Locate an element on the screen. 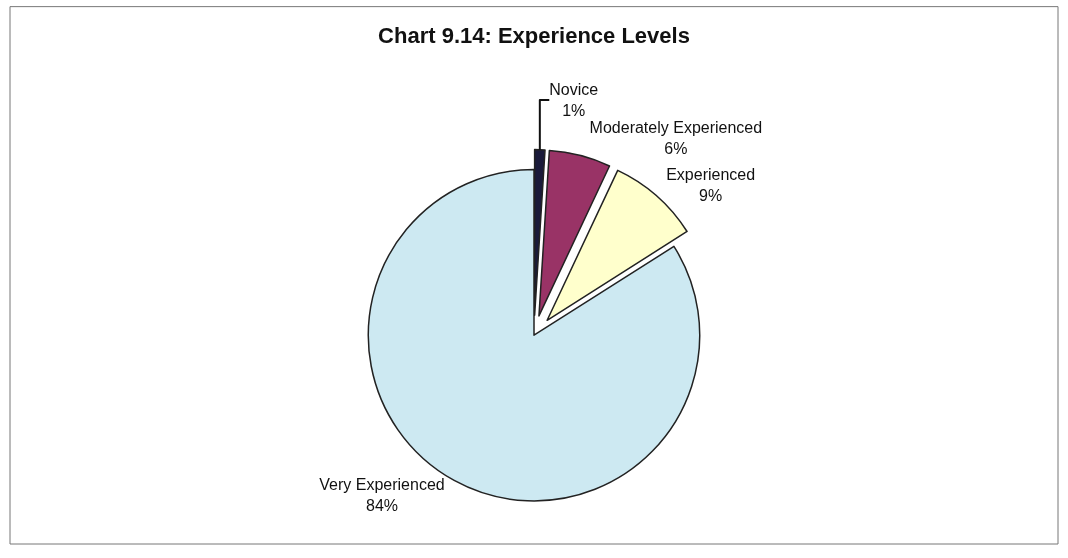 The image size is (1068, 558). slice-label: Novice is located at coordinates (574, 89).